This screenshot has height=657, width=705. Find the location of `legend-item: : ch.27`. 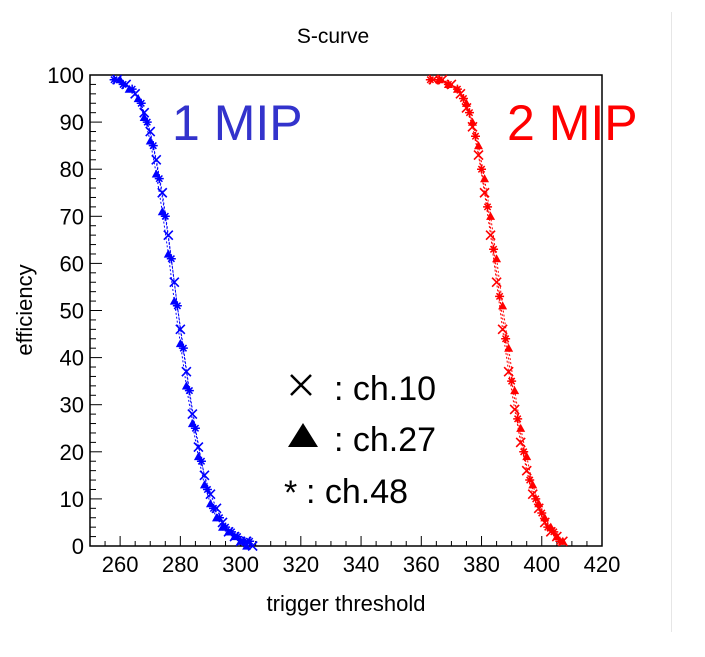

legend-item: : ch.27 is located at coordinates (362, 440).